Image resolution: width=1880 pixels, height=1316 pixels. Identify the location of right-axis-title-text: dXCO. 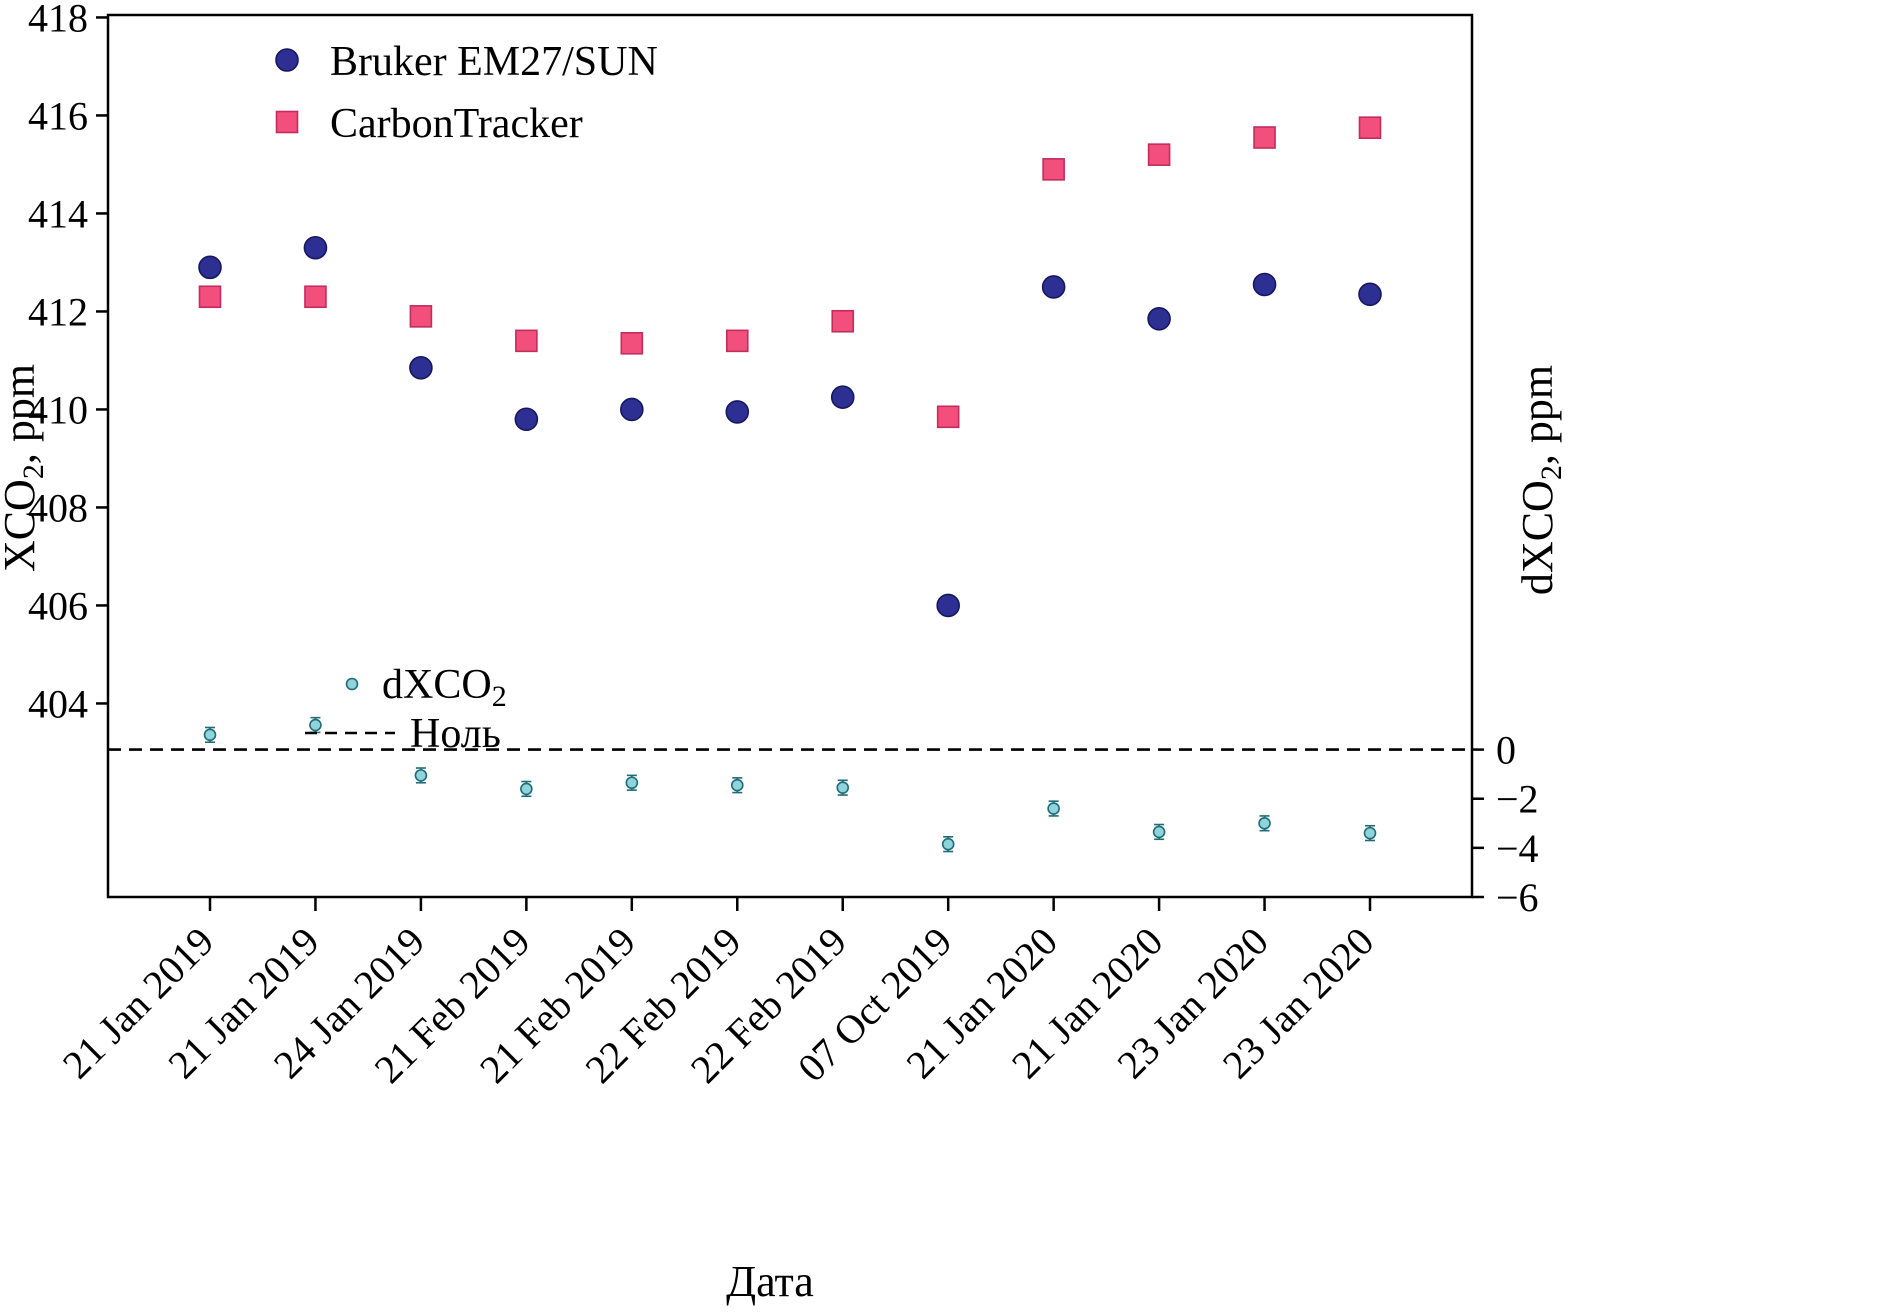
(1537, 537).